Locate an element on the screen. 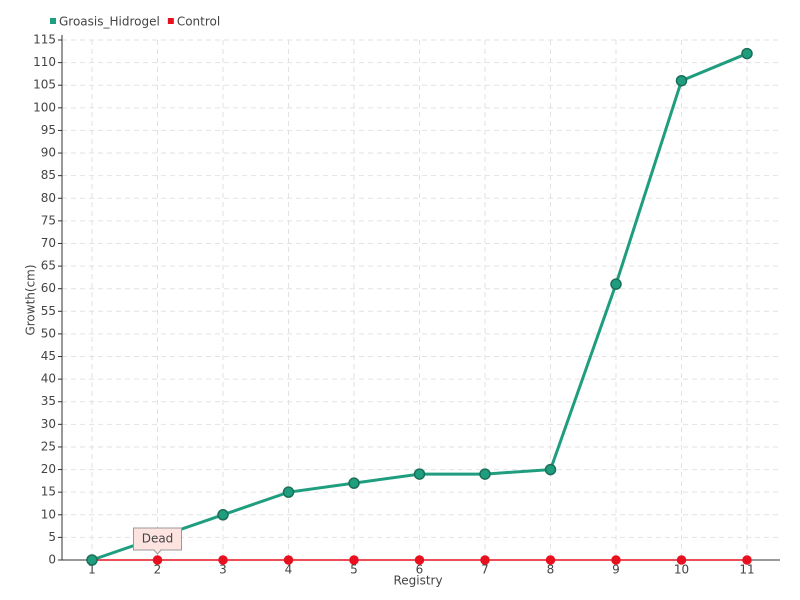 The height and width of the screenshot is (600, 800). annotation-text: Dead is located at coordinates (158, 539).